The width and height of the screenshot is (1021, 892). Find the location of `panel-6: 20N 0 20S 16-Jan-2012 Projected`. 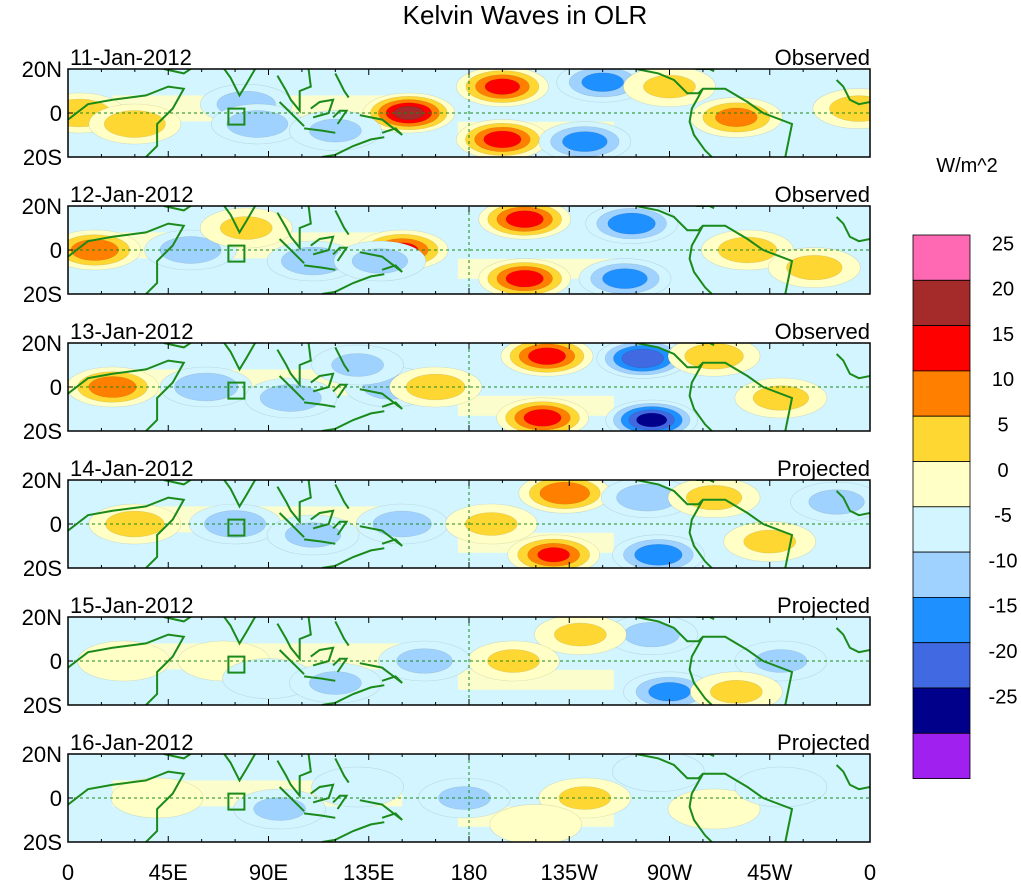

panel-6: 20N 0 20S 16-Jan-2012 Projected is located at coordinates (446, 792).